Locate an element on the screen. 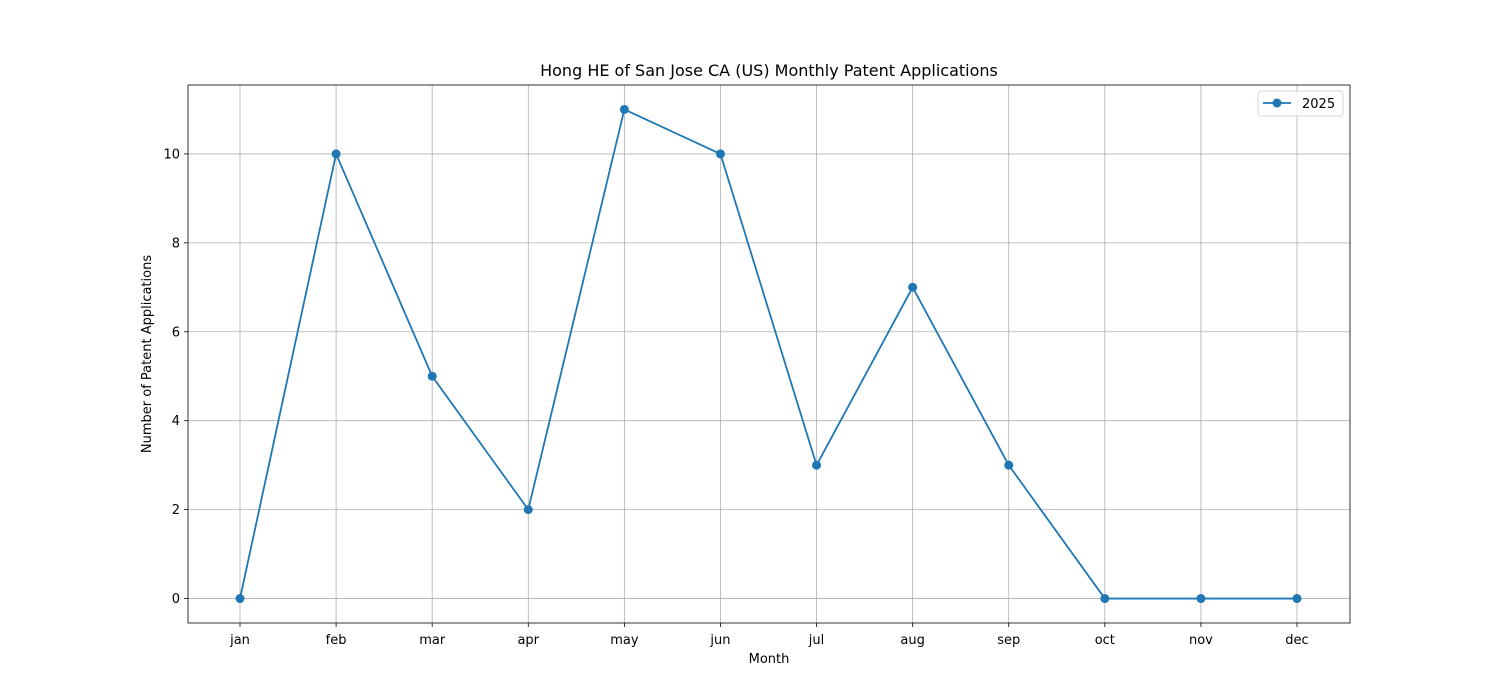 The height and width of the screenshot is (700, 1500). legend-label-2025: 2025 is located at coordinates (1318, 104).